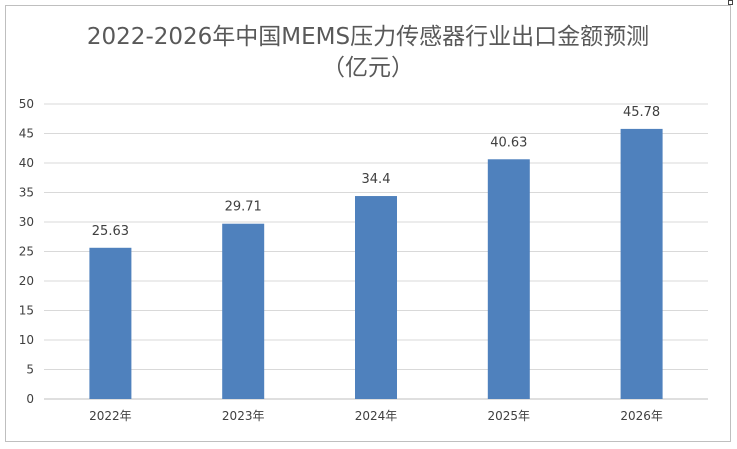 This screenshot has width=737, height=449. I want to click on data-label-5: 45.78, so click(641, 112).